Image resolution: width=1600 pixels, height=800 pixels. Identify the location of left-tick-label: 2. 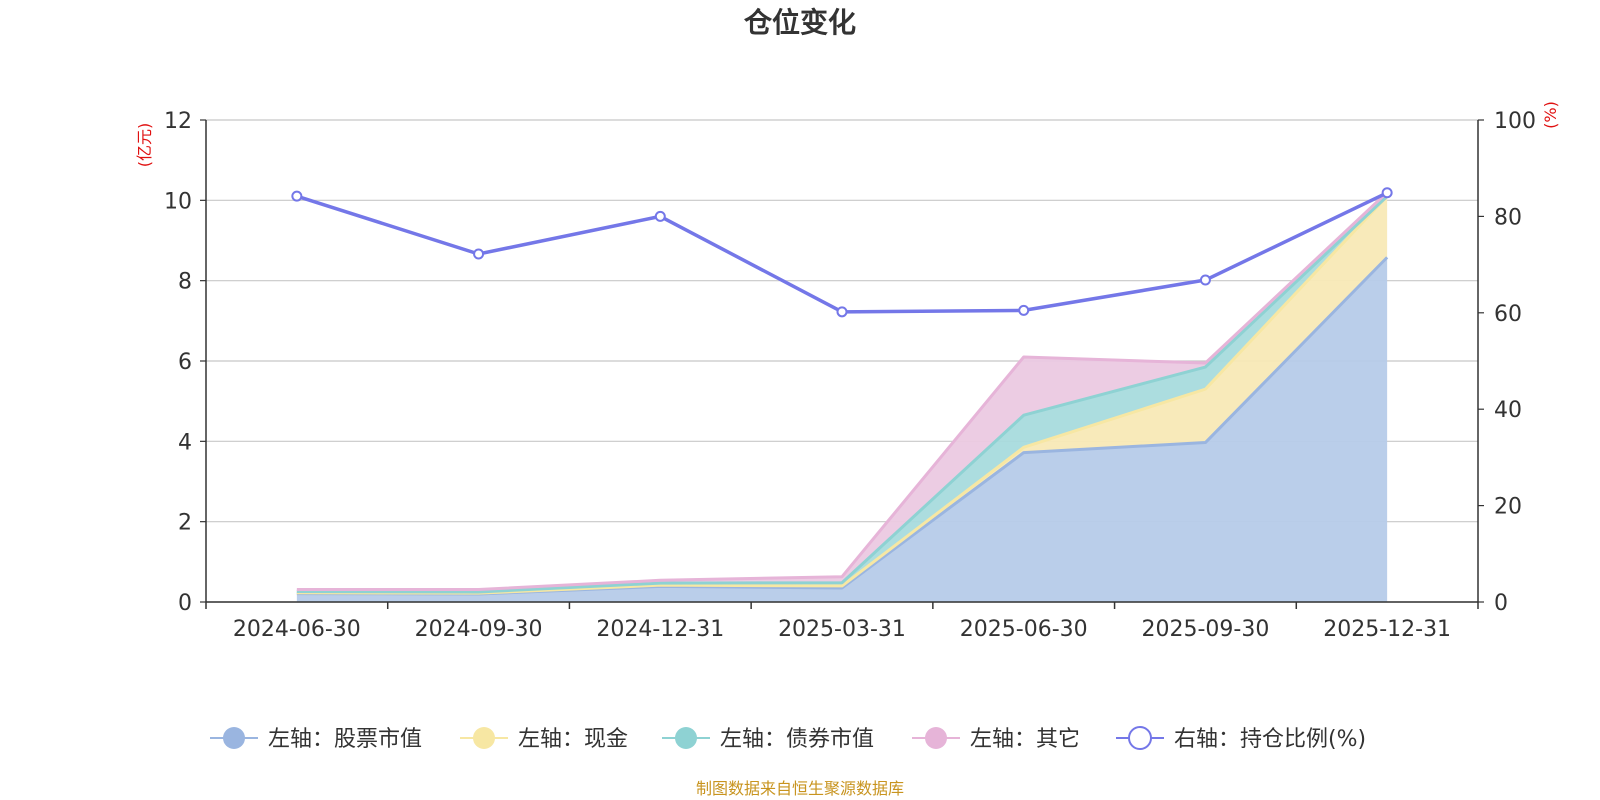
(185, 523).